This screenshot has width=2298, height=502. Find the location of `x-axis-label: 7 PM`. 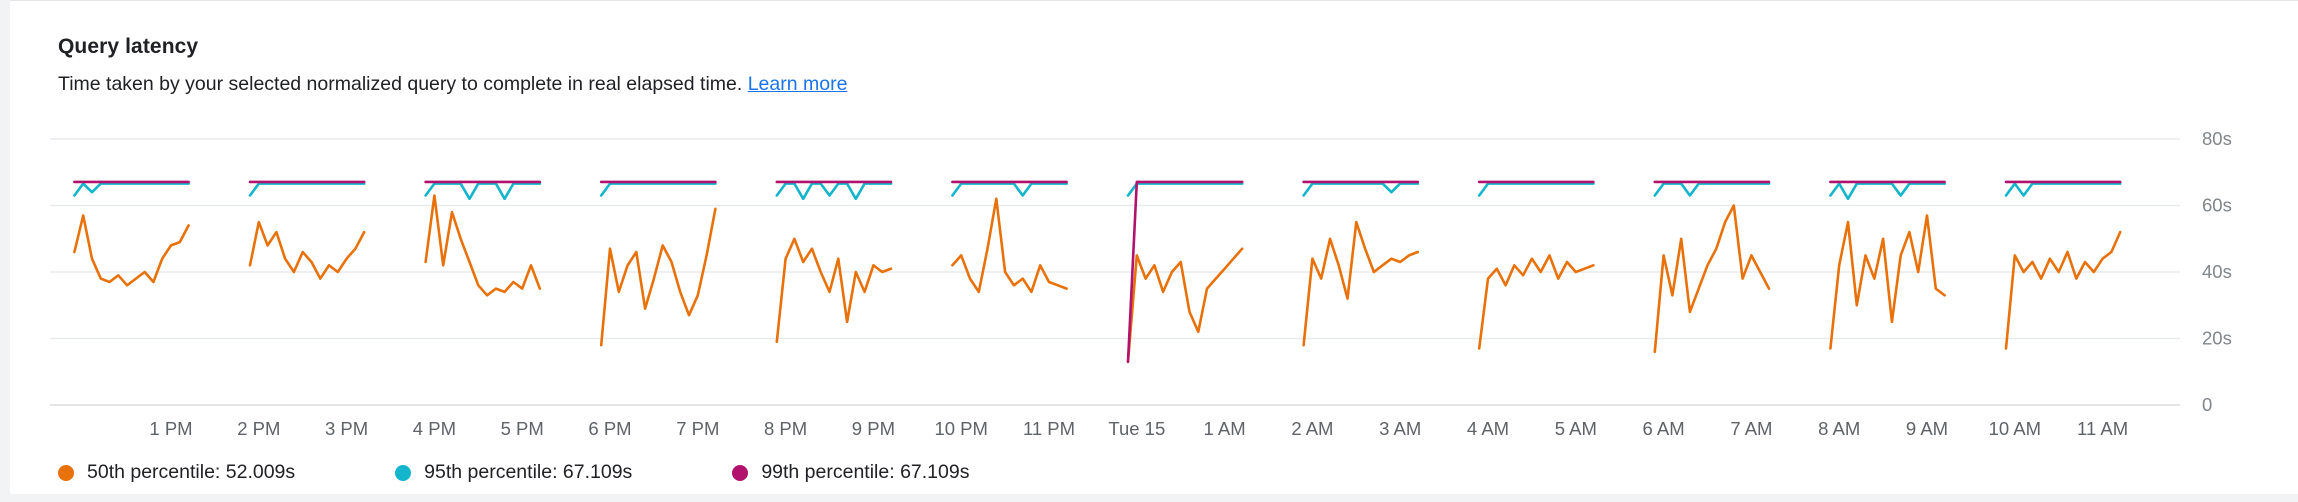

x-axis-label: 7 PM is located at coordinates (697, 428).